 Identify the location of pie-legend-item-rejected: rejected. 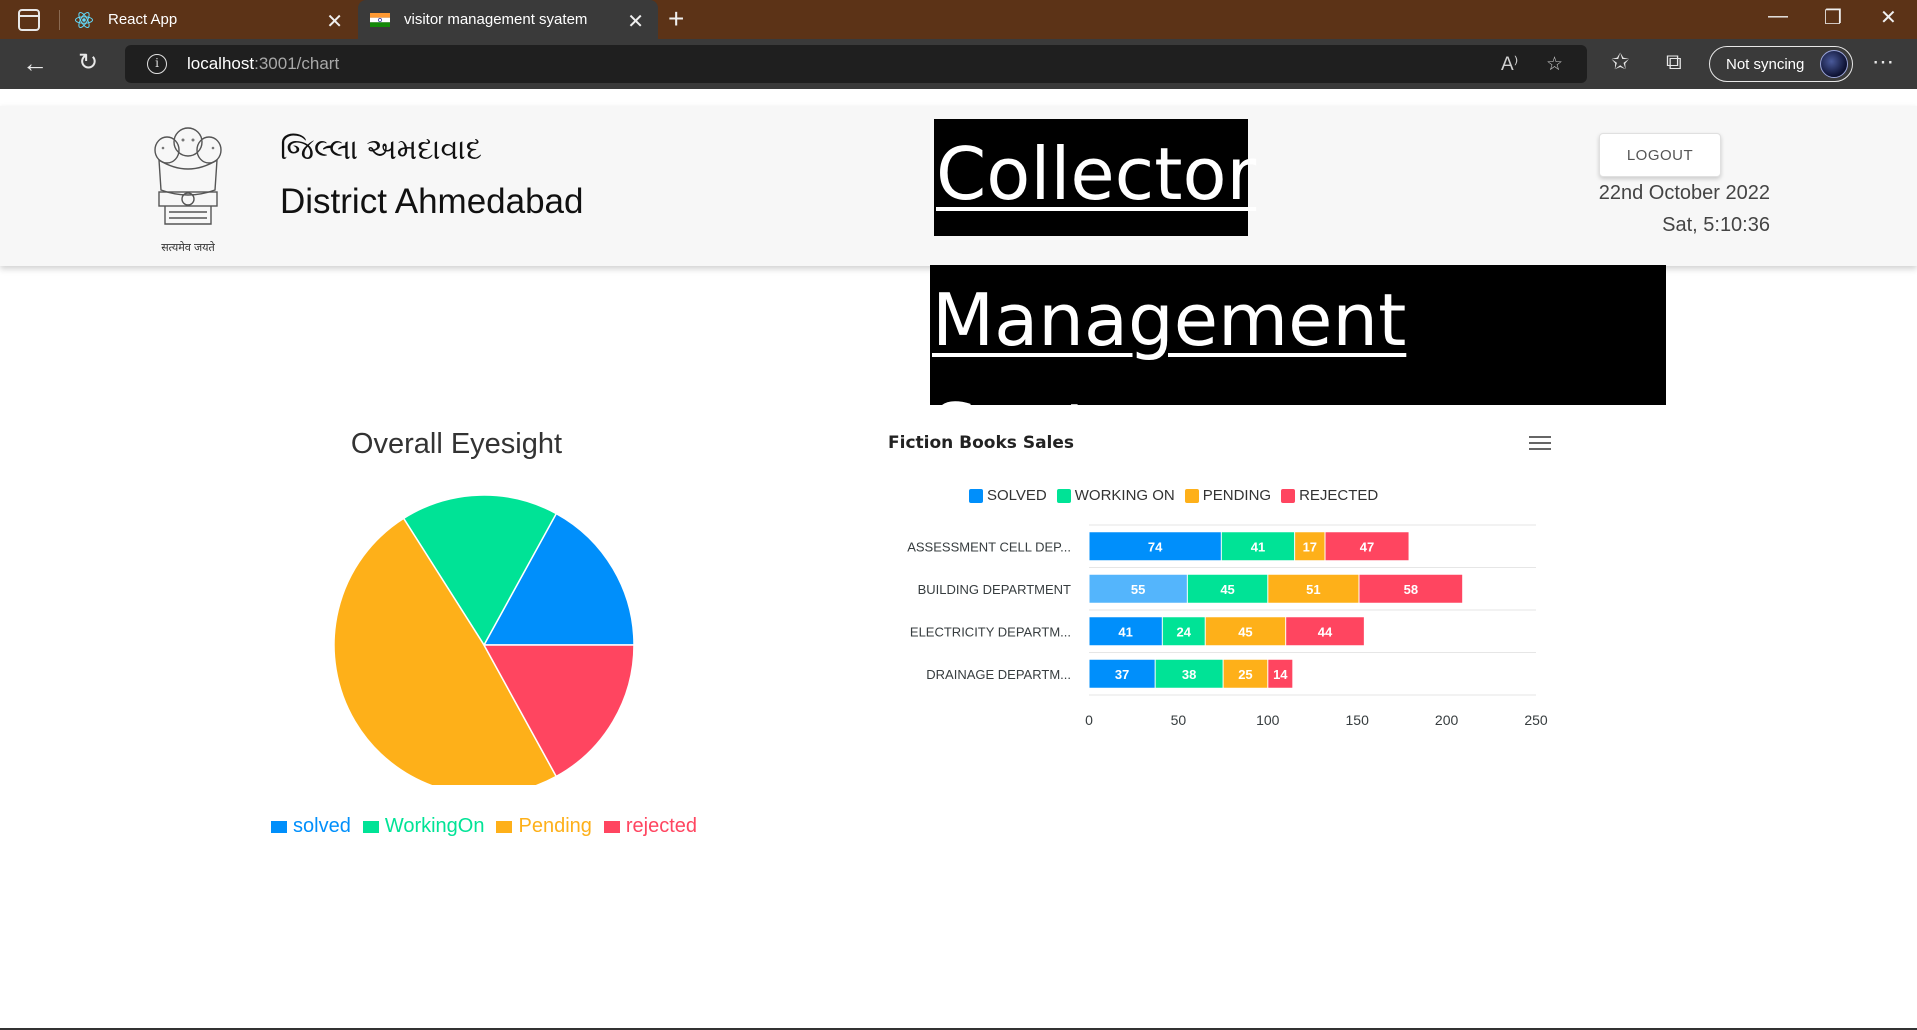
(650, 826).